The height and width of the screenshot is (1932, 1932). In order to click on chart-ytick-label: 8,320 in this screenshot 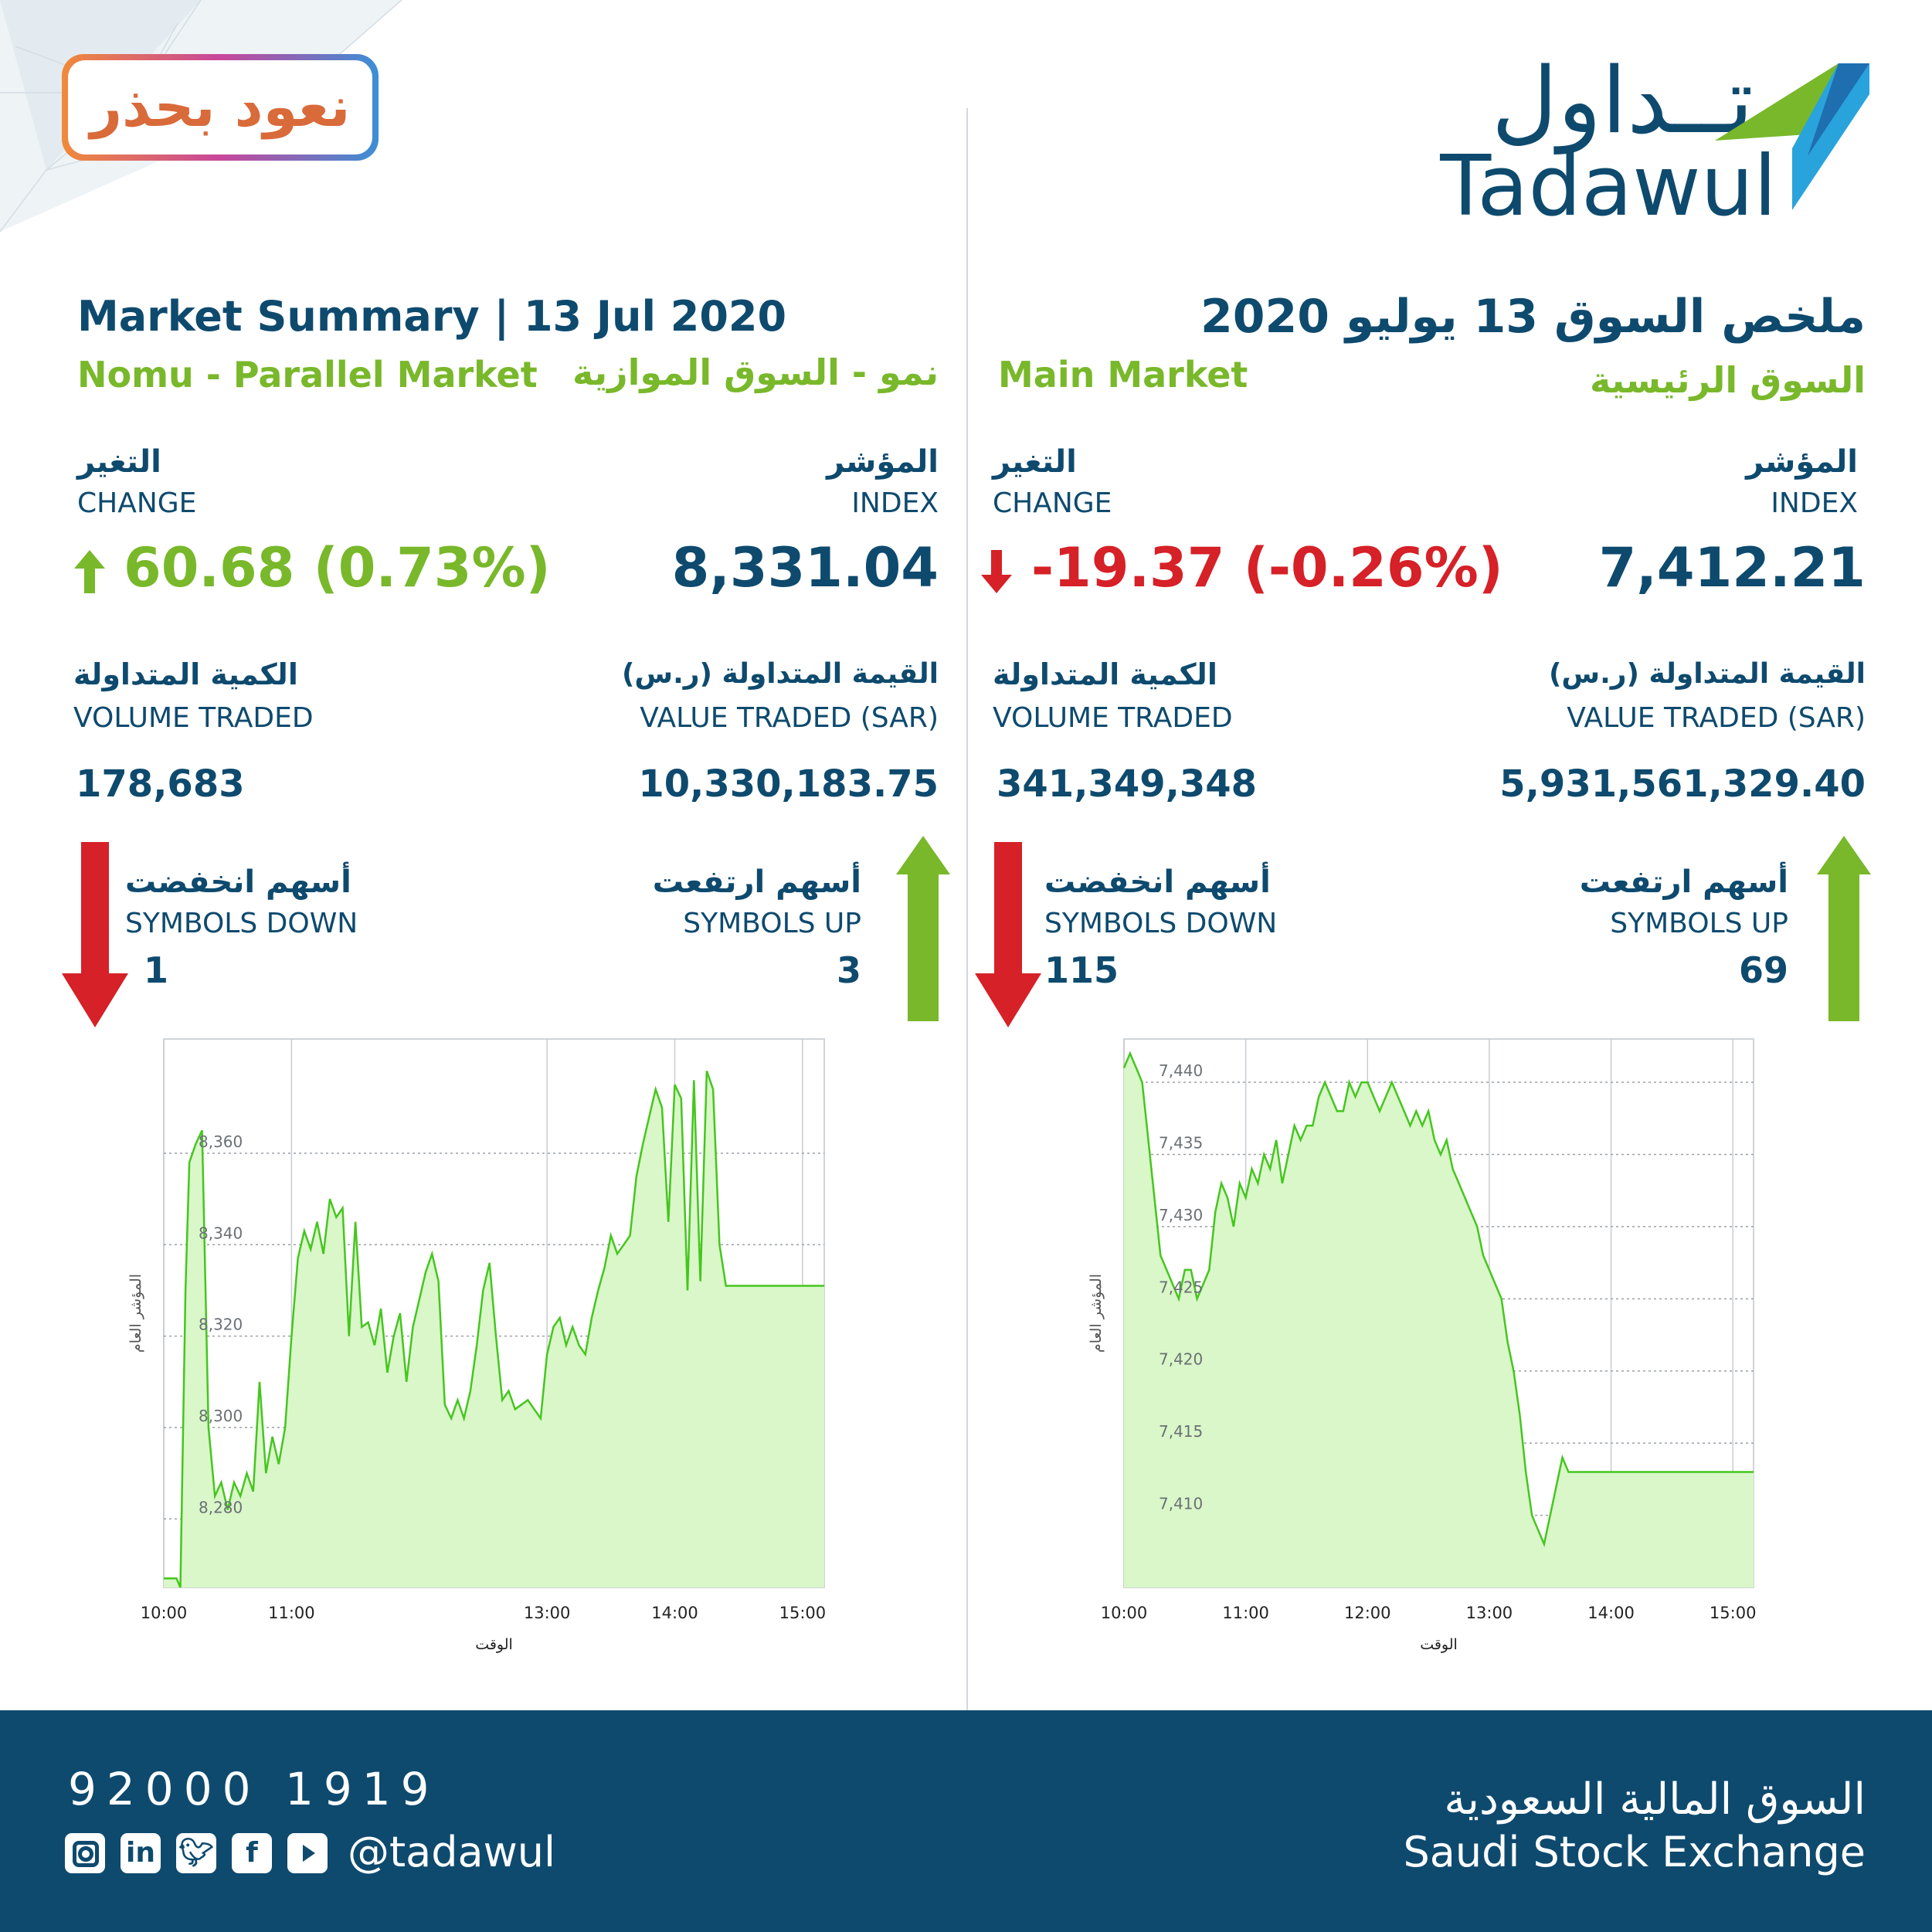, I will do `click(221, 1325)`.